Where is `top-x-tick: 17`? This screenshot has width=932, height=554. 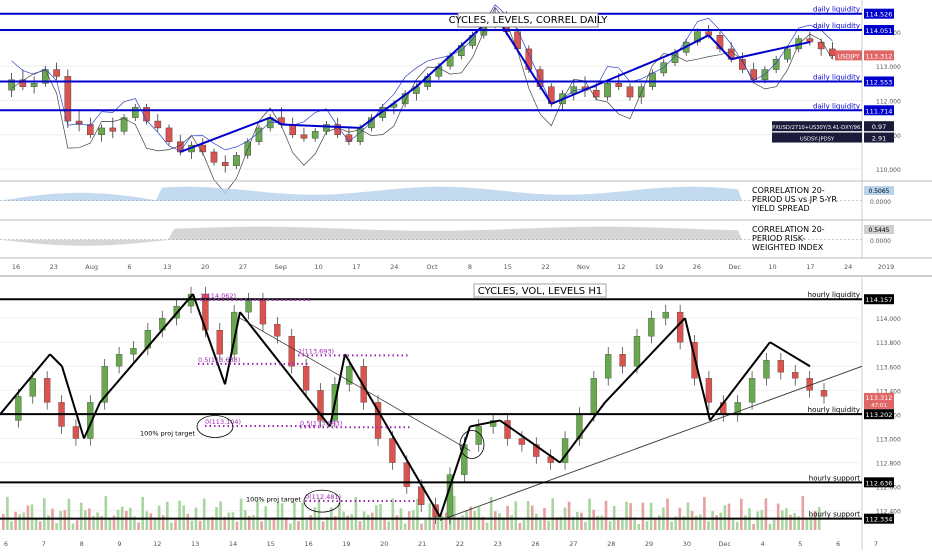 top-x-tick: 17 is located at coordinates (810, 267).